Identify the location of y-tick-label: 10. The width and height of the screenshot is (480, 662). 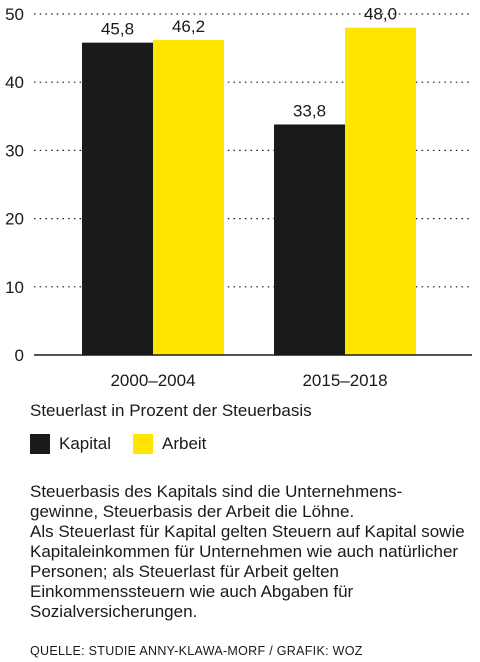
(14, 287).